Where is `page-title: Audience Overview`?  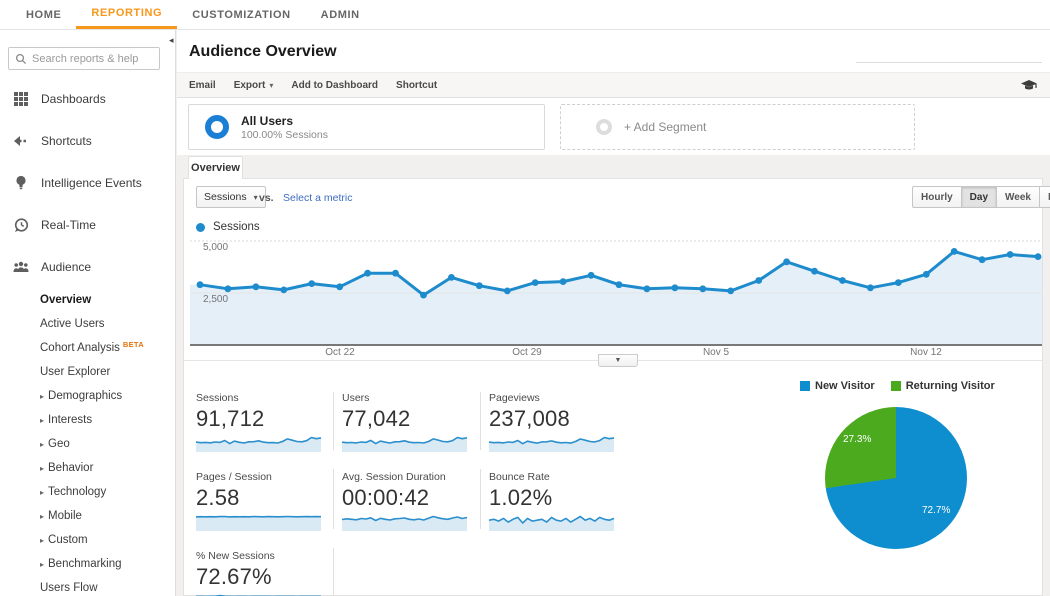
page-title: Audience Overview is located at coordinates (263, 51).